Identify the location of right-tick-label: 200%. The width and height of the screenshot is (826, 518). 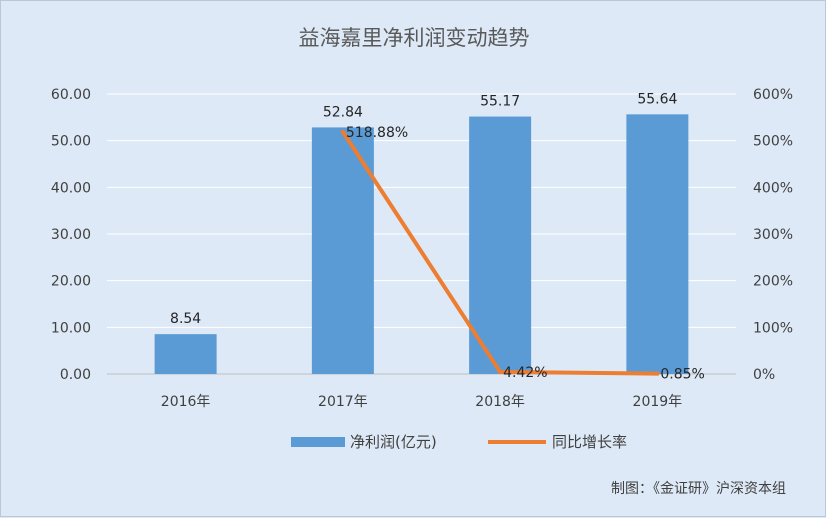
(773, 282).